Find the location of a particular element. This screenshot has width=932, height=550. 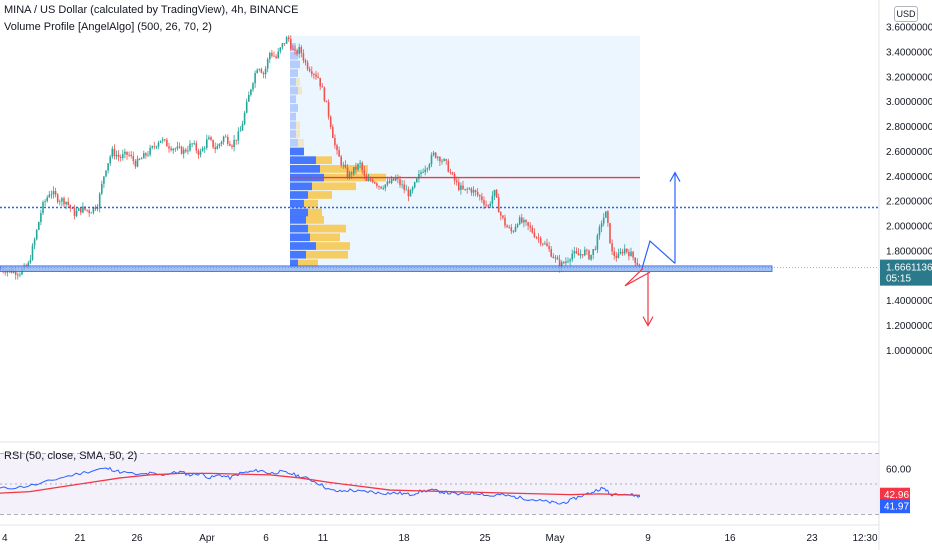

price-tick-label: 2.40000000 is located at coordinates (909, 177).